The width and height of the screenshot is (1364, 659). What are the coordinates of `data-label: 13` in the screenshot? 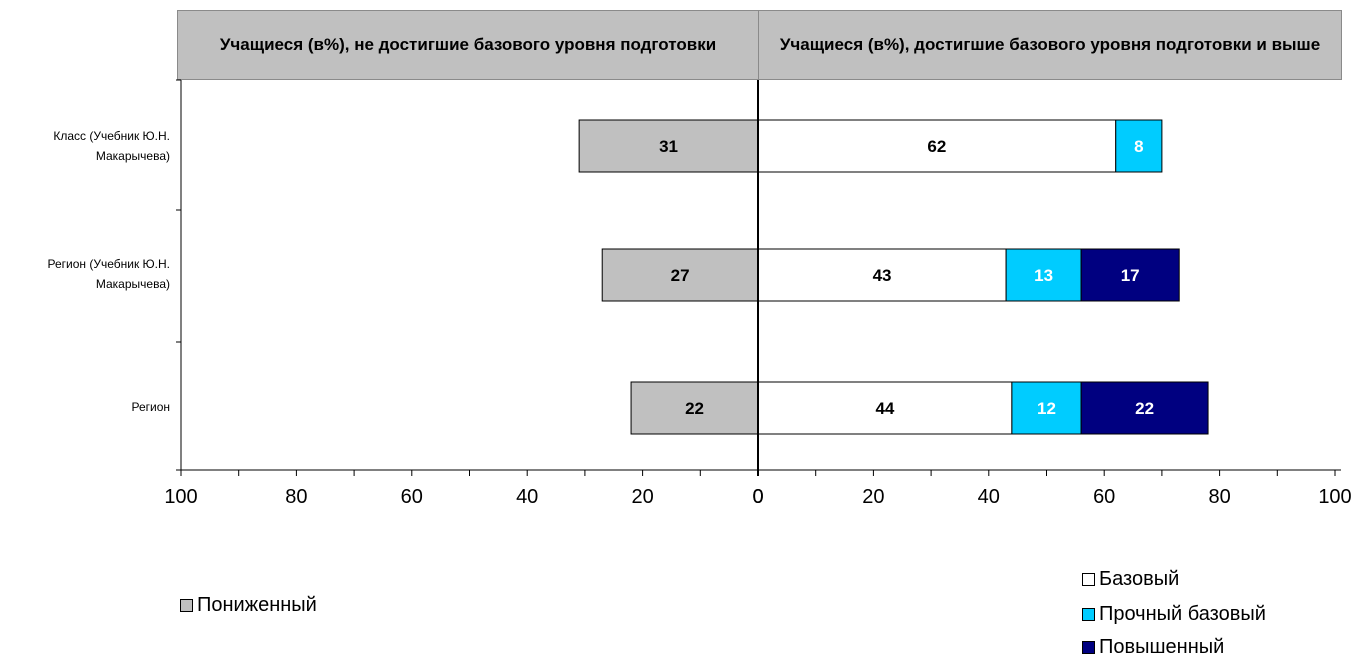 It's located at (1043, 275).